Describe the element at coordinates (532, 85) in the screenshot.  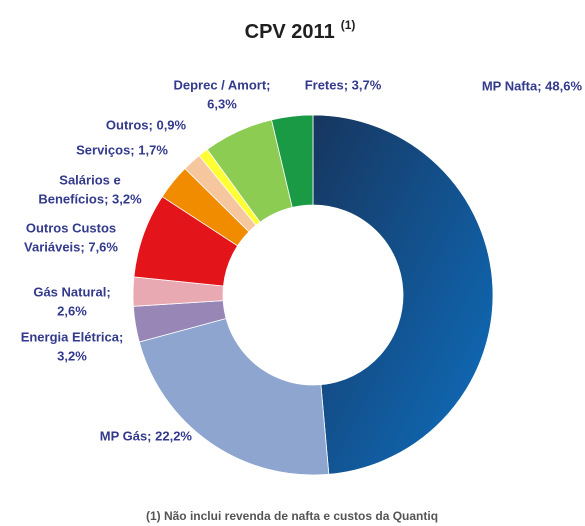
I see `data-label: MP Nafta; 48,6%` at that location.